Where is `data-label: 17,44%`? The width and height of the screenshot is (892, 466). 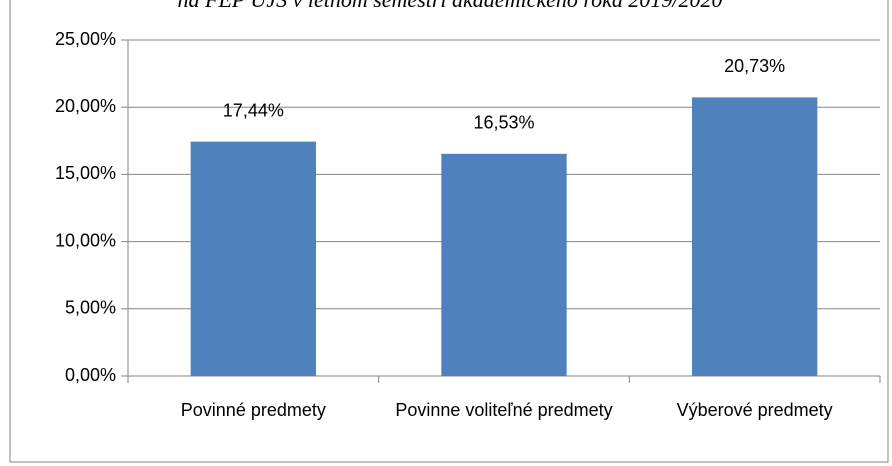
data-label: 17,44% is located at coordinates (253, 110).